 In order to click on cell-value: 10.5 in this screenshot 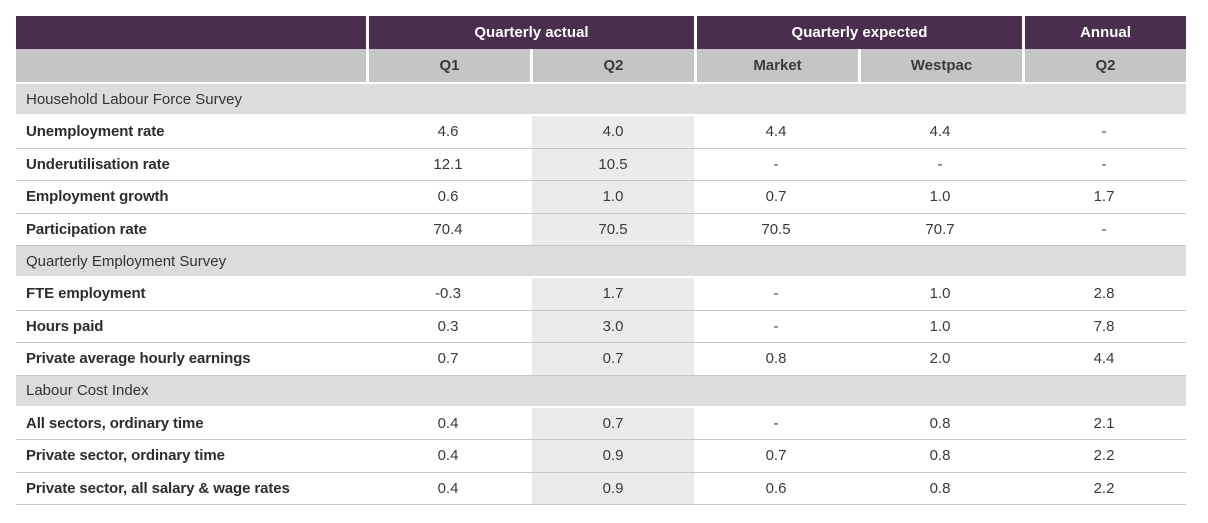, I will do `click(612, 164)`.